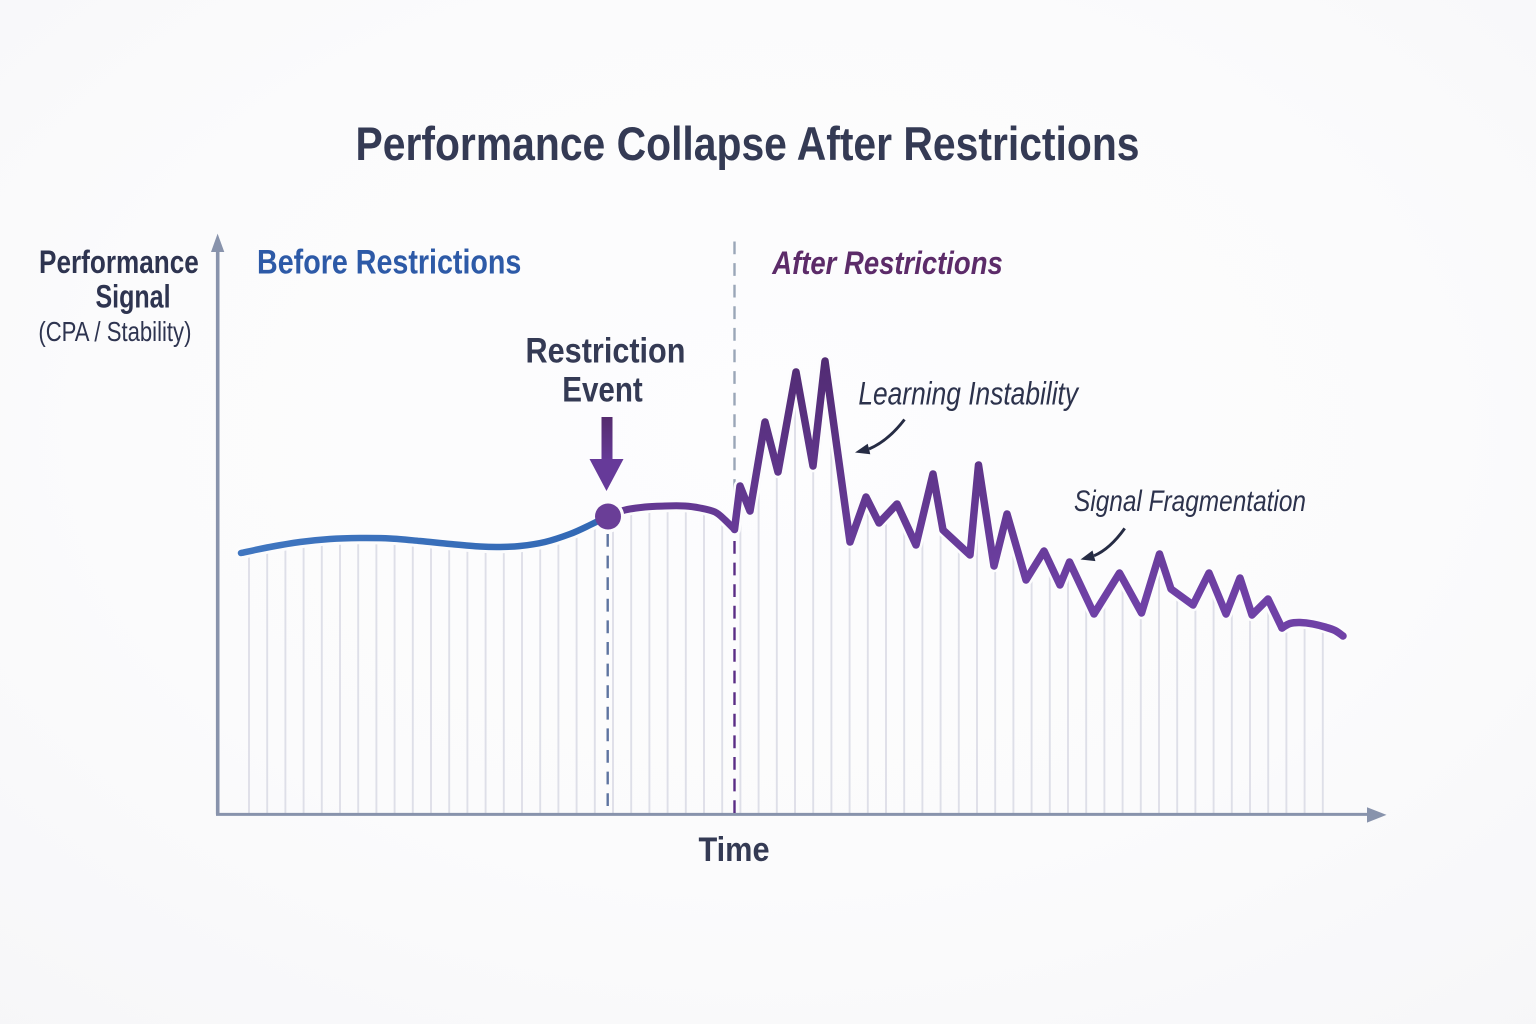  What do you see at coordinates (733, 850) in the screenshot?
I see `svg-text: Time` at bounding box center [733, 850].